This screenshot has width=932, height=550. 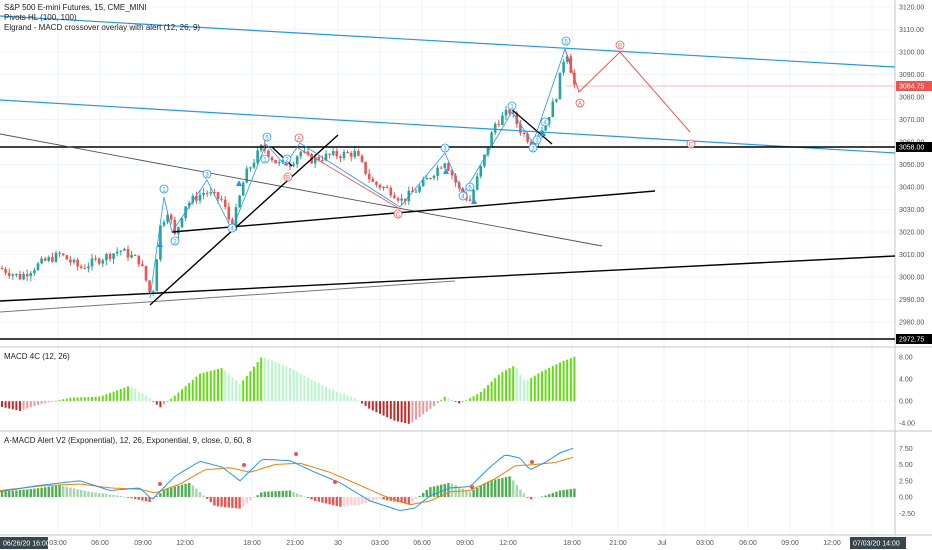 What do you see at coordinates (267, 138) in the screenshot?
I see `wave-label-text: 5` at bounding box center [267, 138].